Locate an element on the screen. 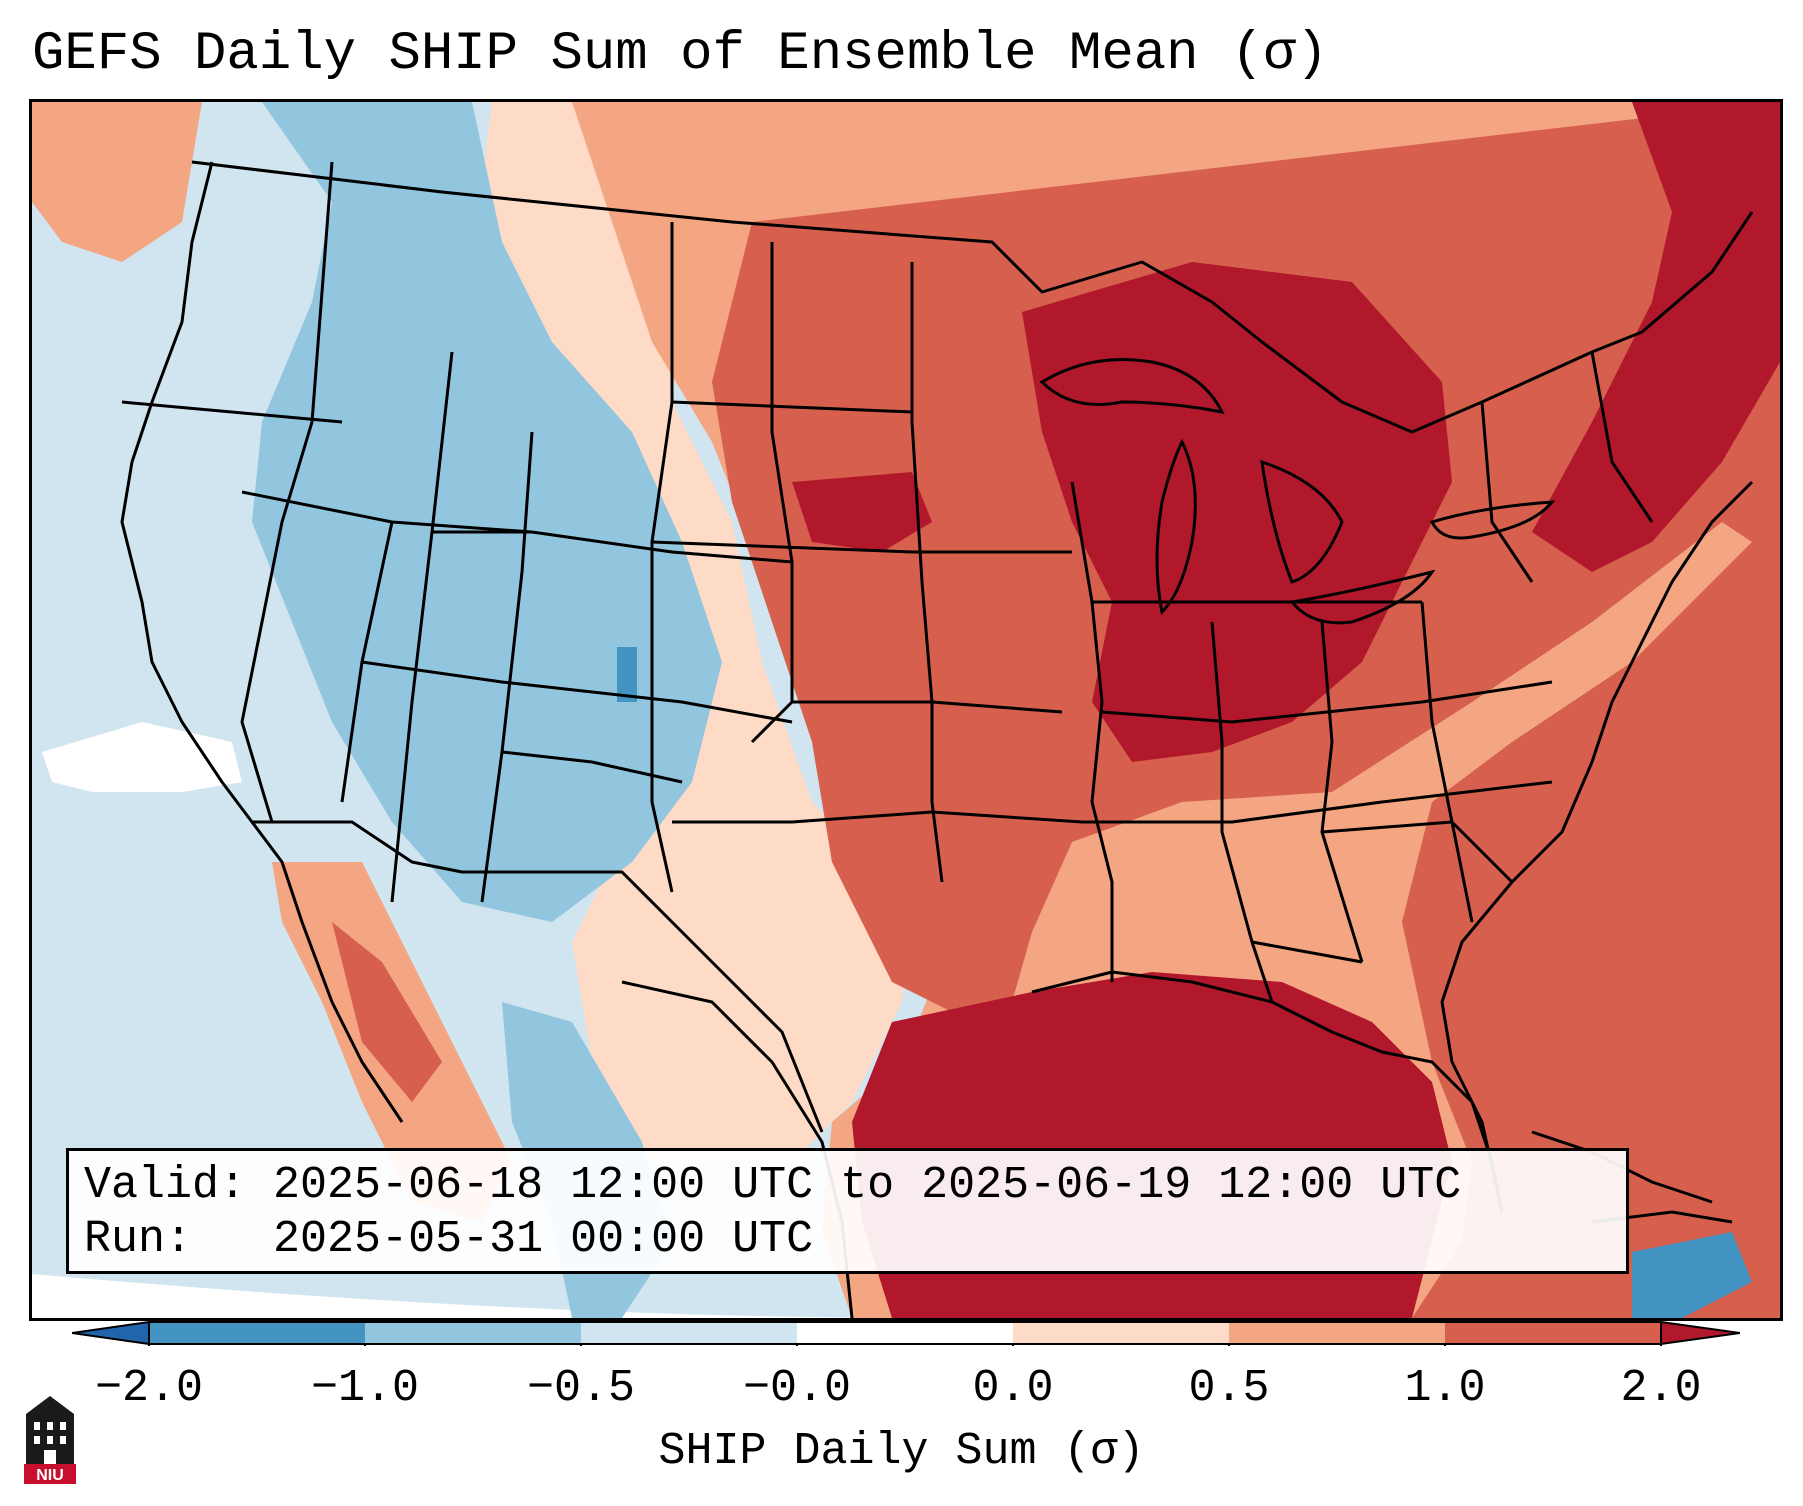 The width and height of the screenshot is (1803, 1506). great-lakes is located at coordinates (1297, 491).